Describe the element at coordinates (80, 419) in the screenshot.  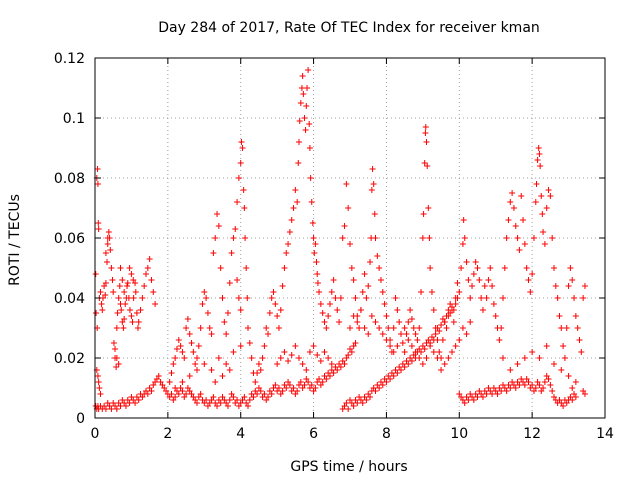
I see `y-tick-label: 0` at that location.